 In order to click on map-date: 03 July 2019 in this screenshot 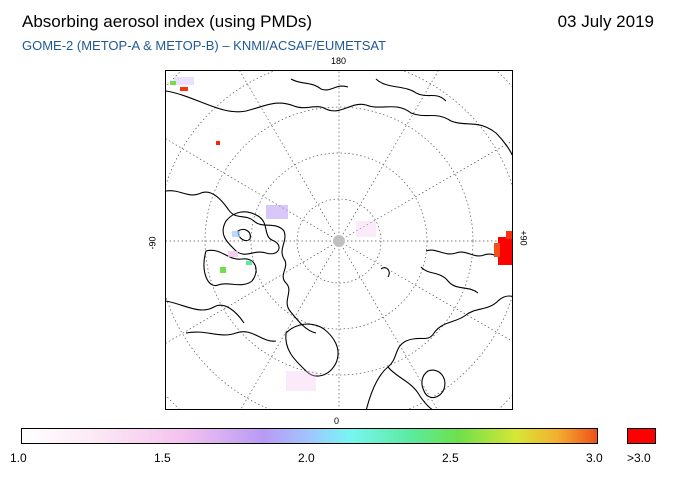, I will do `click(605, 21)`.